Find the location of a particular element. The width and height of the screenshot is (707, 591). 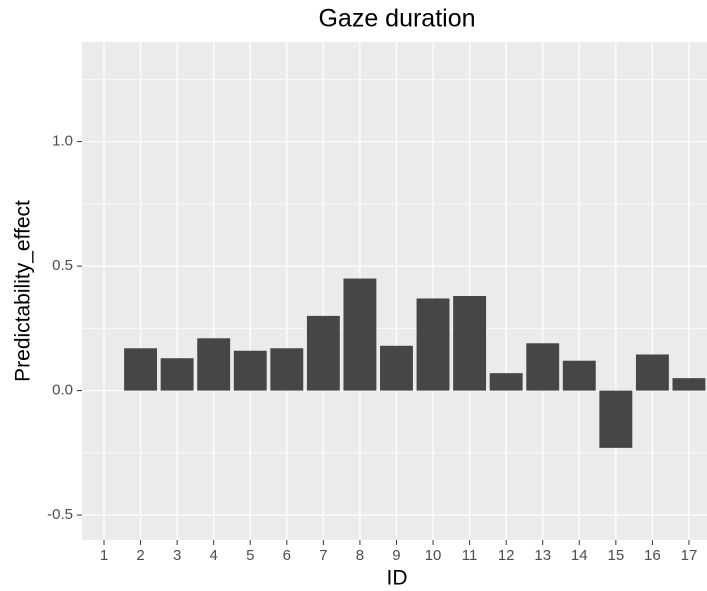

chart-title: Gaze duration is located at coordinates (396, 19).